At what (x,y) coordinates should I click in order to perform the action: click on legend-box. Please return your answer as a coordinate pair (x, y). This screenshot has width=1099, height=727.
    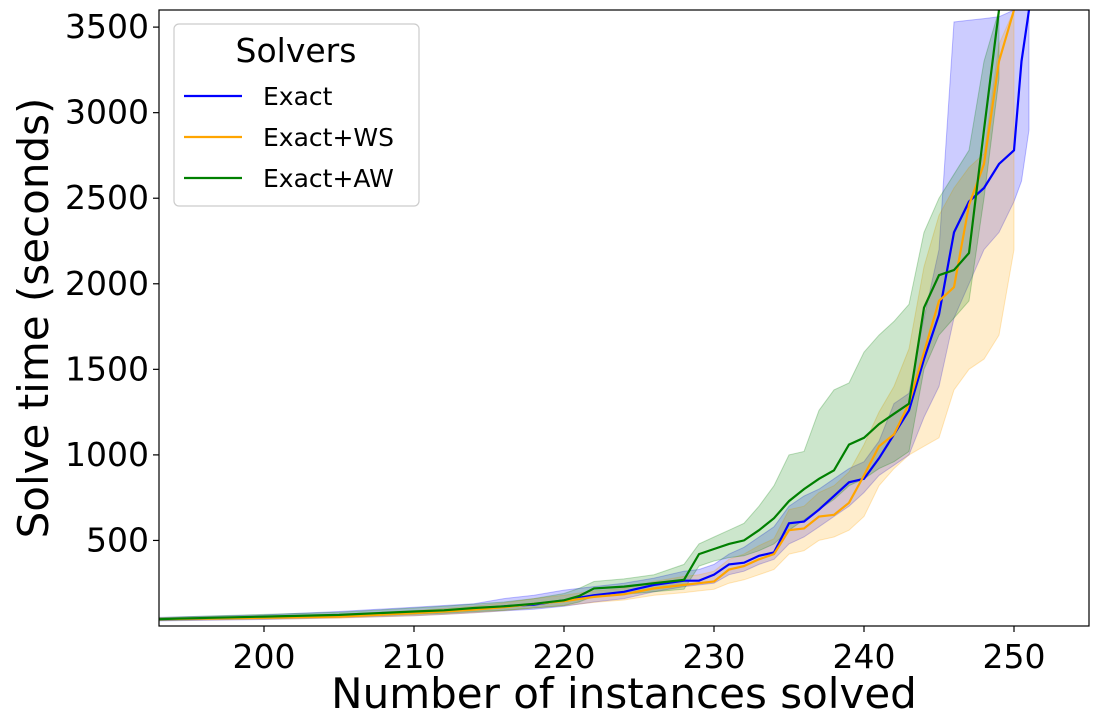
    Looking at the image, I should click on (296, 115).